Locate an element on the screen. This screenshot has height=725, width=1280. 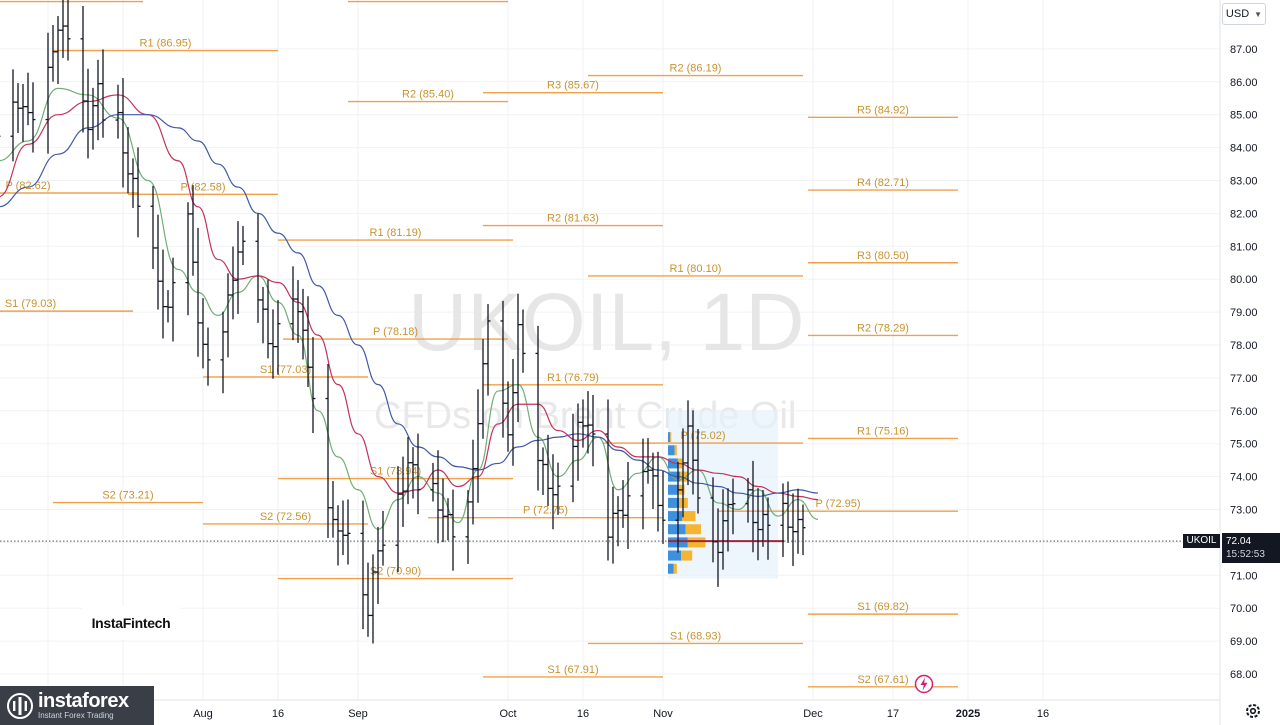
pivot-label: S1 (77.03) is located at coordinates (285, 370).